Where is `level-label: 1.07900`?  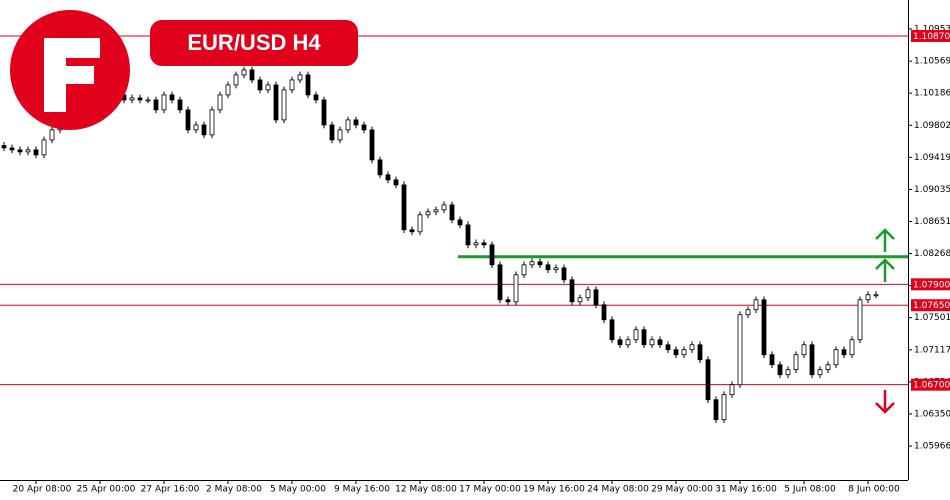
level-label: 1.07900 is located at coordinates (931, 285).